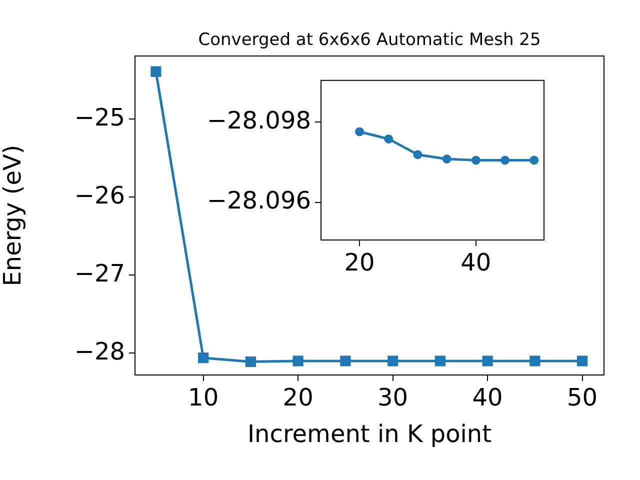 The height and width of the screenshot is (480, 640). What do you see at coordinates (99, 117) in the screenshot?
I see `y-tick-label: −25` at bounding box center [99, 117].